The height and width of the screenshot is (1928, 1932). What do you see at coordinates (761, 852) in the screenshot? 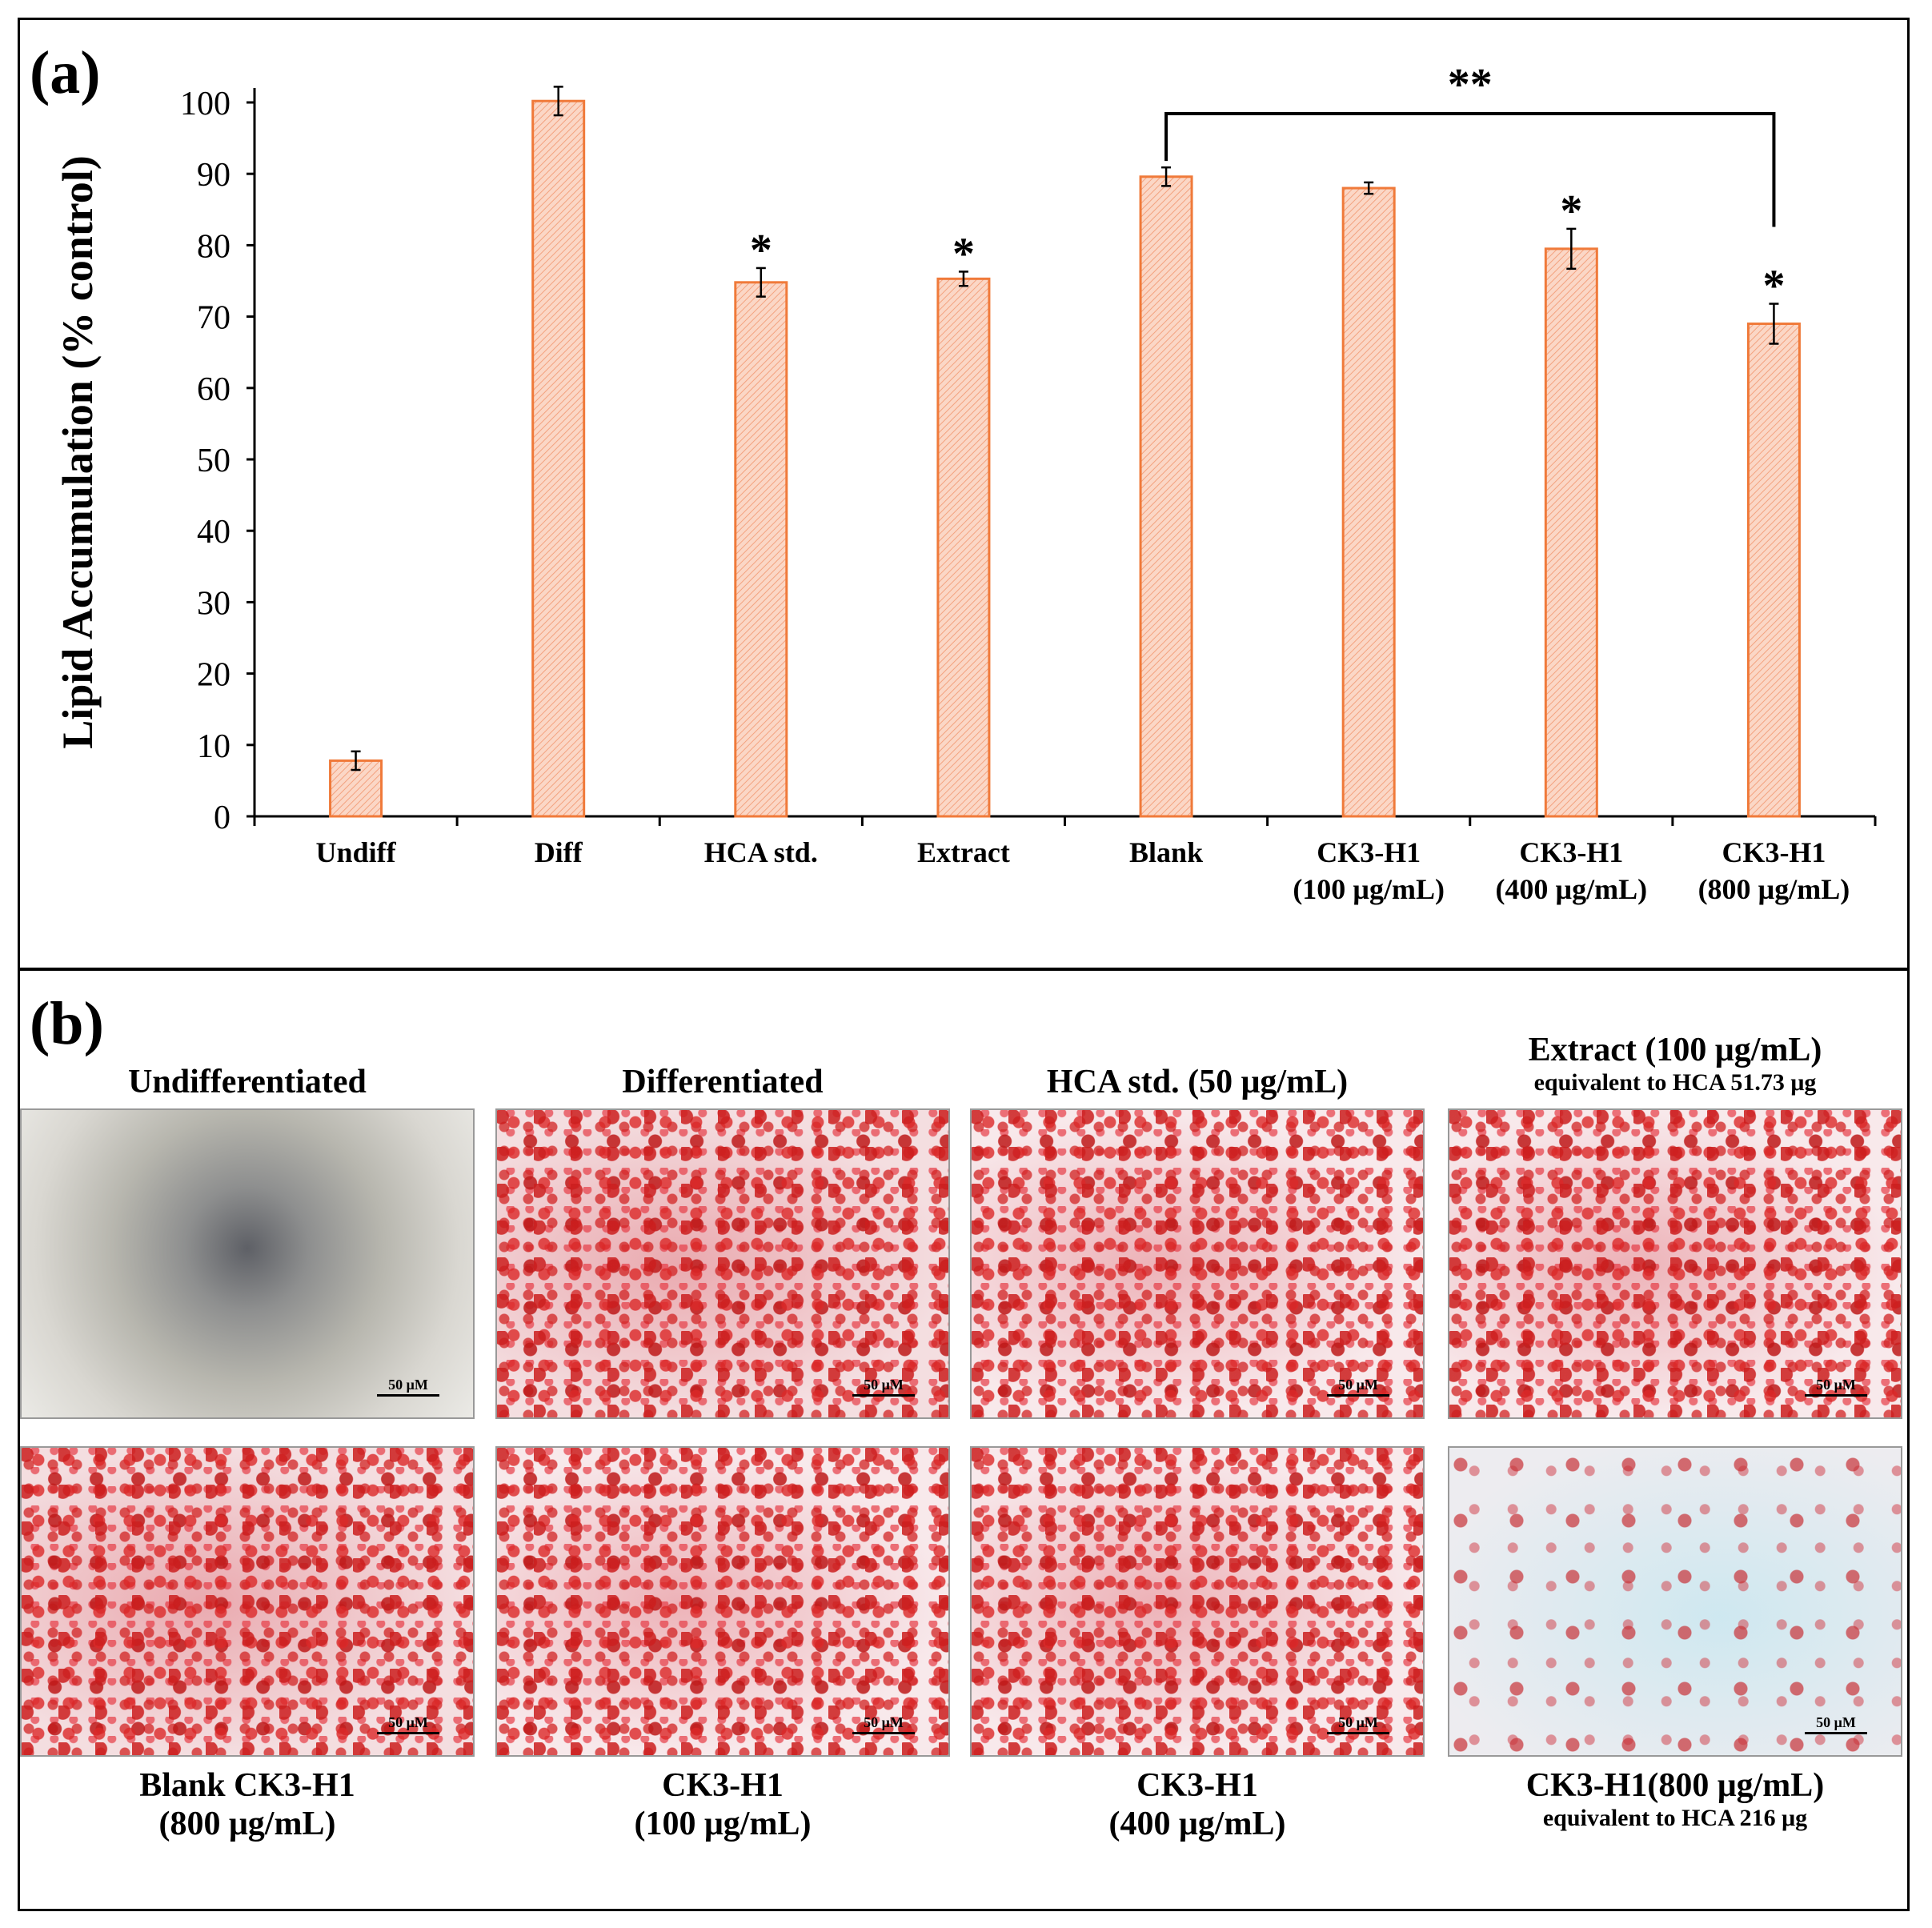
I see `x-tick-label: HCA std.` at bounding box center [761, 852].